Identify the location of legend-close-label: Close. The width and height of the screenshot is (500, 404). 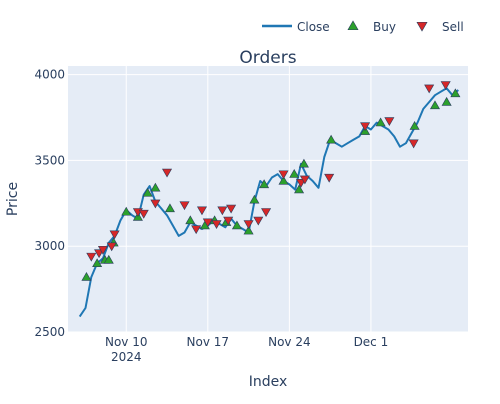
(313, 27).